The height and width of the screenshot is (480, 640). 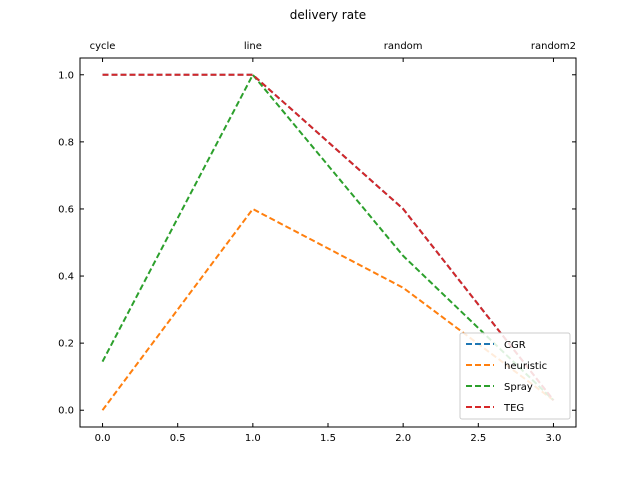 I want to click on legend-label-heuristic: heuristic, so click(x=525, y=366).